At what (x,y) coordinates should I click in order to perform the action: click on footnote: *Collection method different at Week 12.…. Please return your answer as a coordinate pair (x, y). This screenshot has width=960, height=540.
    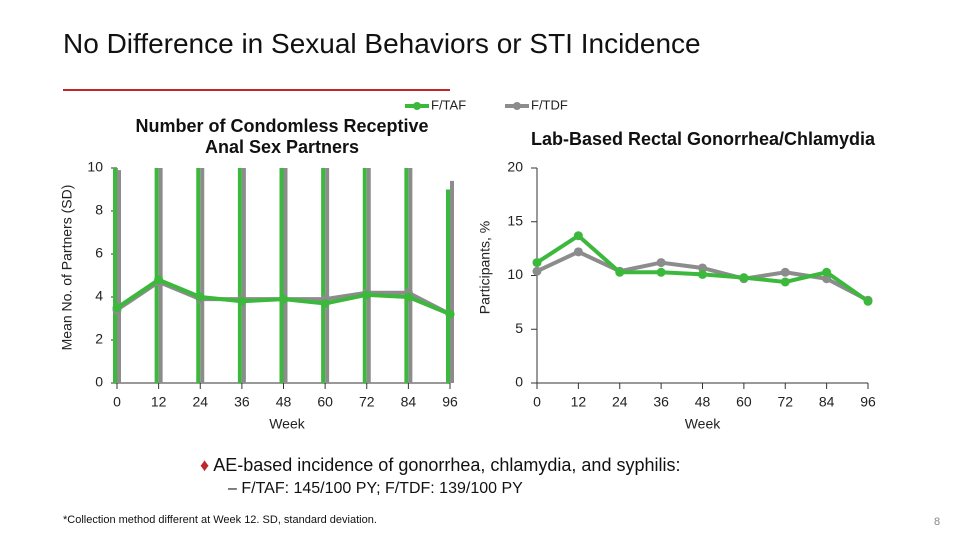
    Looking at the image, I should click on (220, 520).